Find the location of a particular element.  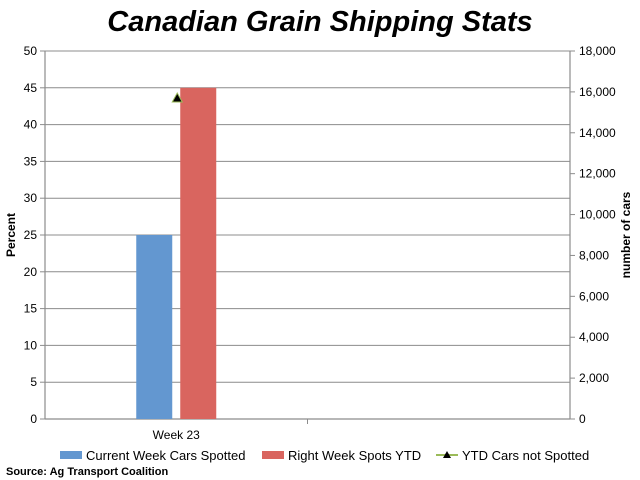

legend-label: YTD Cars not Spotted is located at coordinates (525, 455).